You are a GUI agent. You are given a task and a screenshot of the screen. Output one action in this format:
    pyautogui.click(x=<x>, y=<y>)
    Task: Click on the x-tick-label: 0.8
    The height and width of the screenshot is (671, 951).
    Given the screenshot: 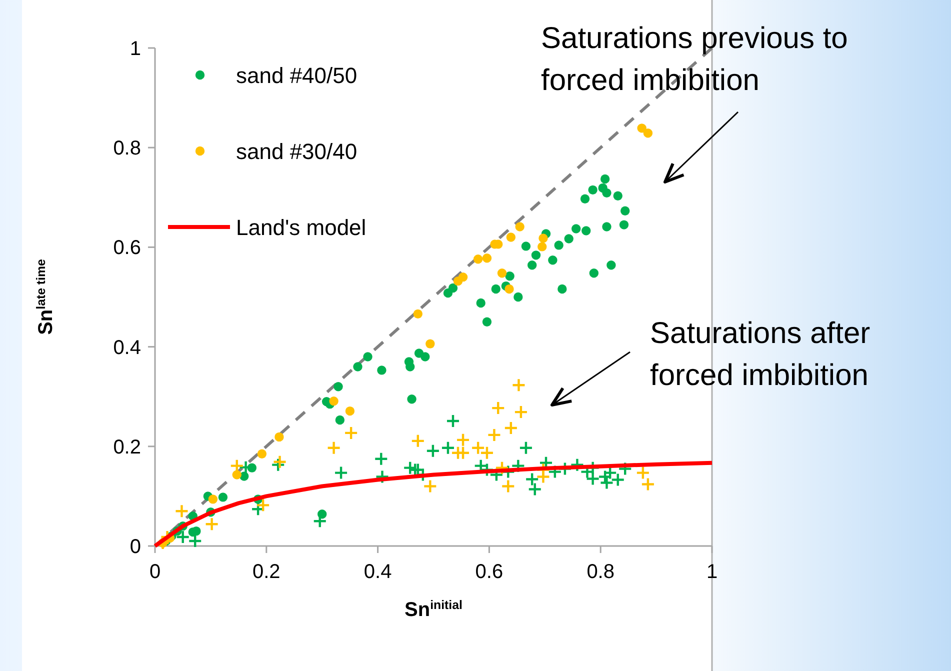 What is the action you would take?
    pyautogui.click(x=600, y=572)
    